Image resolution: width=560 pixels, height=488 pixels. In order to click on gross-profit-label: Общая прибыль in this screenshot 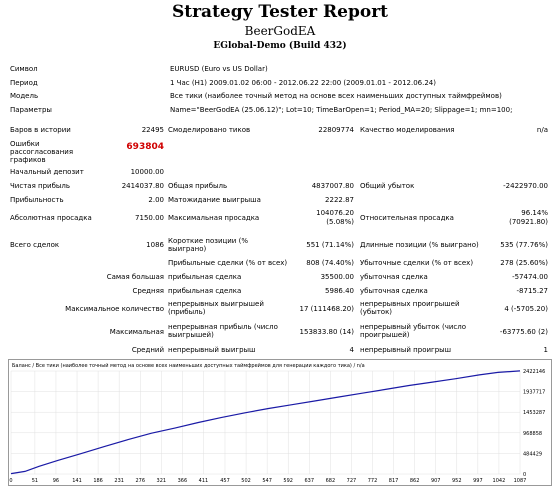, I will do `click(198, 186)`.